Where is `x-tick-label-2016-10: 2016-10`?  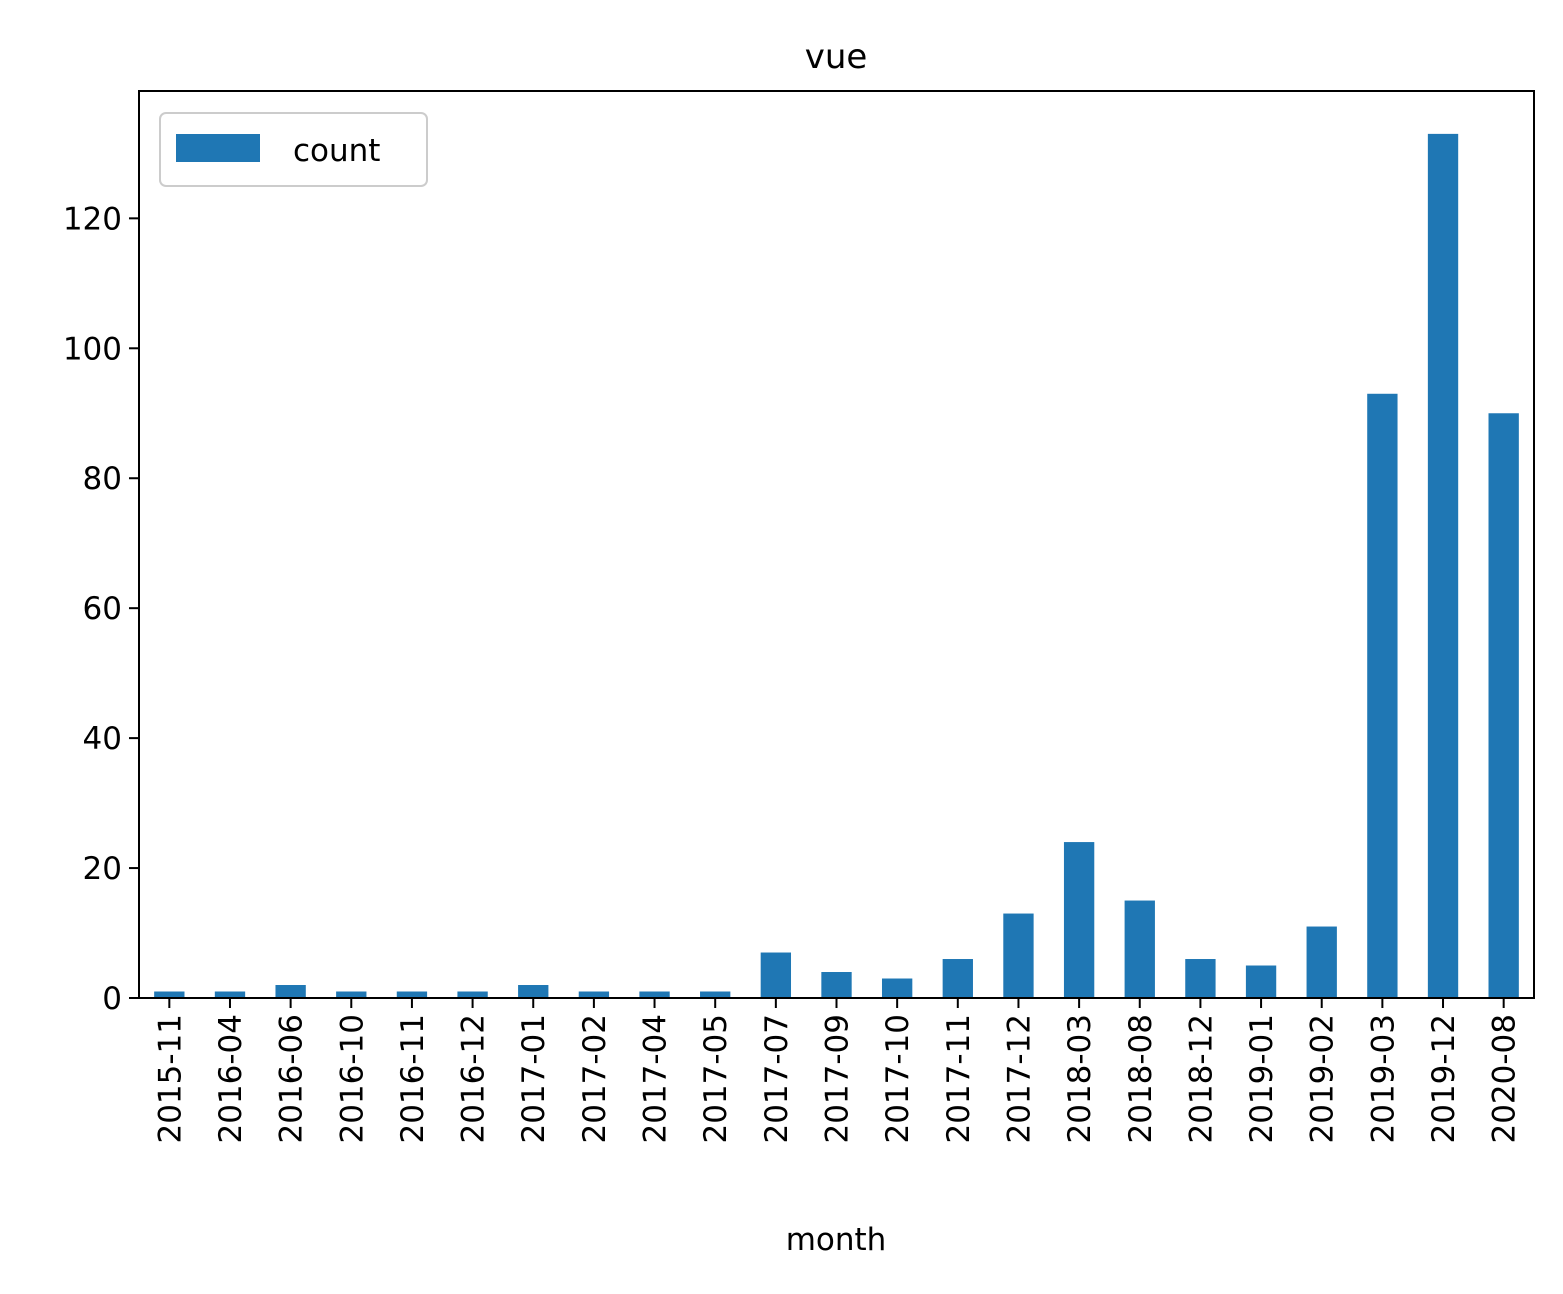
x-tick-label-2016-10: 2016-10 is located at coordinates (352, 1079).